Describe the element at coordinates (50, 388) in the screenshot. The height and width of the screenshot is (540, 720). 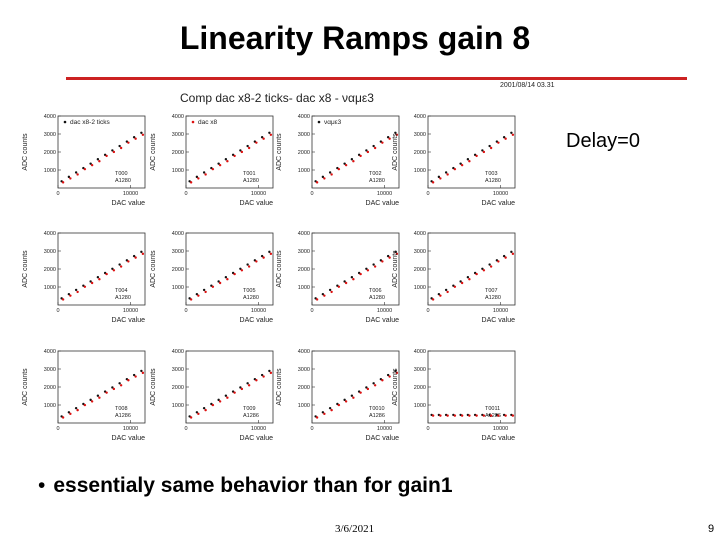
I see `y-tick-label: 2000` at that location.